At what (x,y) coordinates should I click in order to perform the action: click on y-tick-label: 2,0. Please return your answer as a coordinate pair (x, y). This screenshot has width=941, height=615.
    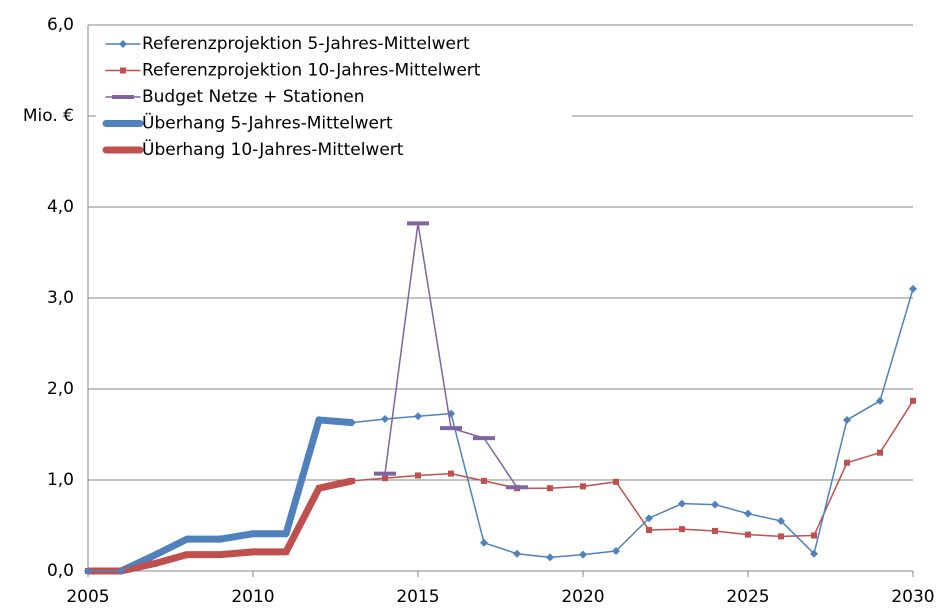
    Looking at the image, I should click on (60, 389).